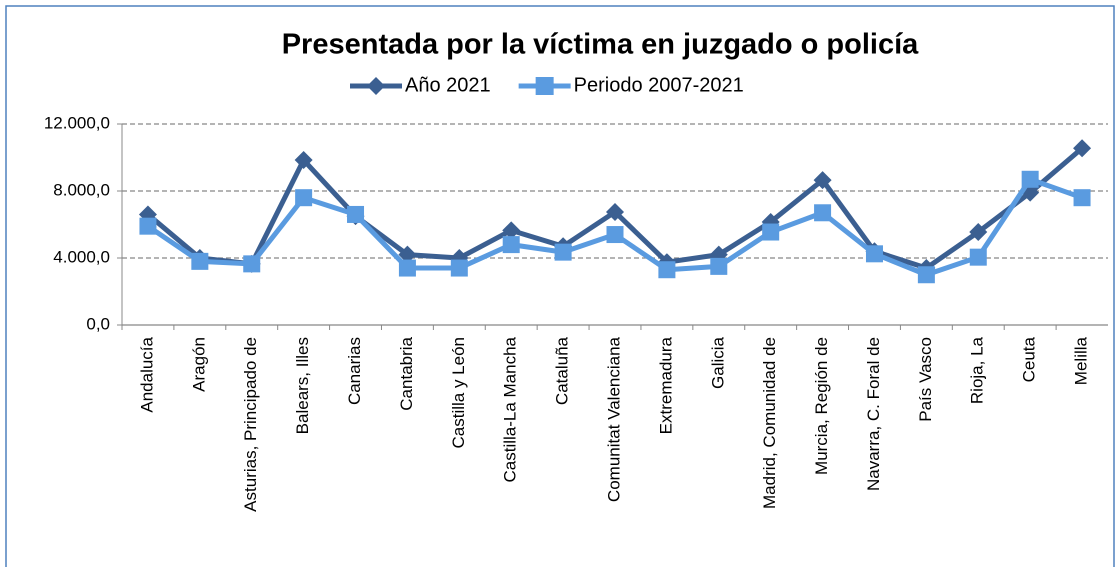 This screenshot has height=567, width=1118. I want to click on x-tick-label: Galicia, so click(717, 362).